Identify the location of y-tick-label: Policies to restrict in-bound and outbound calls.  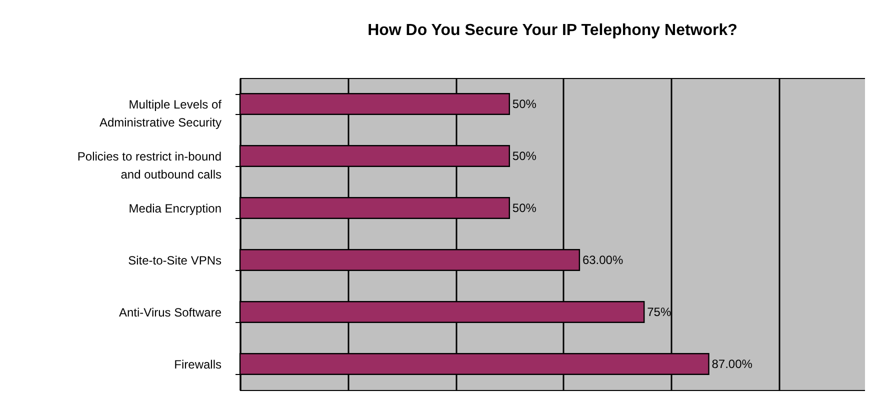
(149, 166).